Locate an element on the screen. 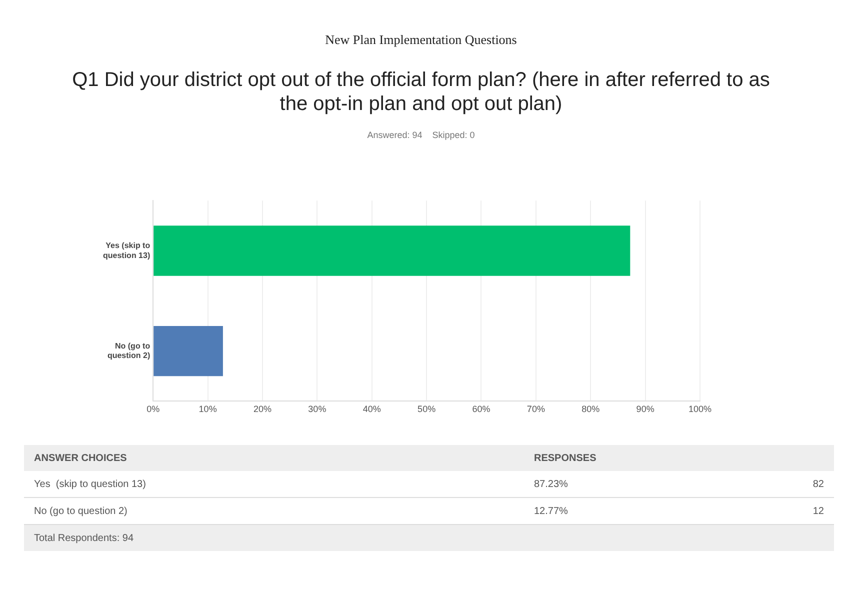  text: 12.77% is located at coordinates (551, 511).